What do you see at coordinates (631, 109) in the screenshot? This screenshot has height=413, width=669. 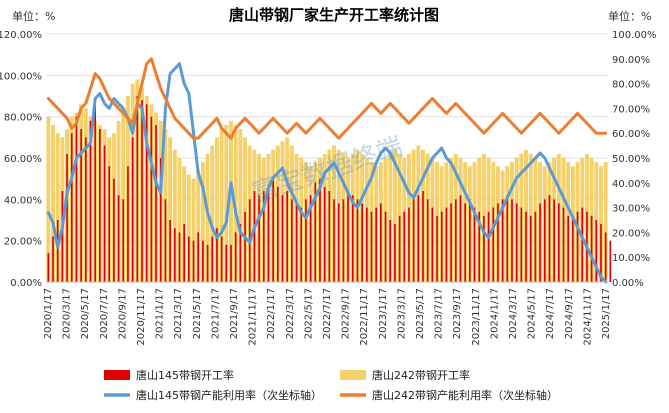 I see `y-right-tick-label: 70.00%` at bounding box center [631, 109].